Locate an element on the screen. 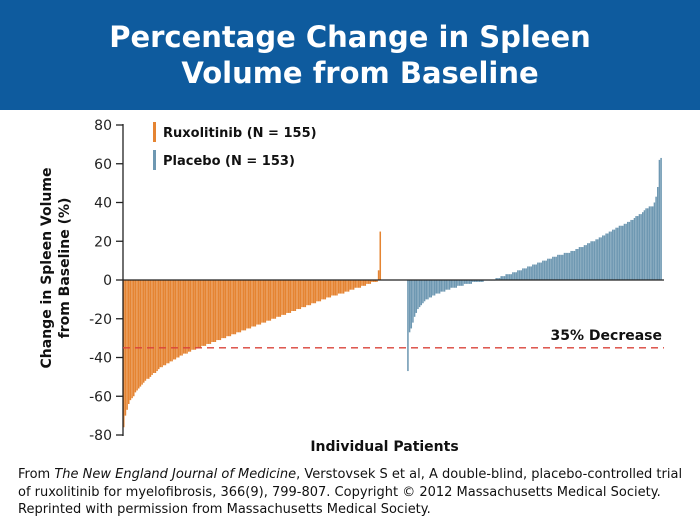 The image size is (700, 525). y-tick-label: 0 is located at coordinates (107, 281).